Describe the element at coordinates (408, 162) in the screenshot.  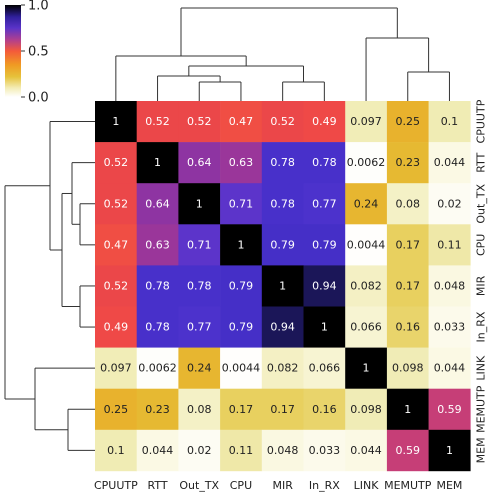
I see `cell-value-label: 0.23` at that location.